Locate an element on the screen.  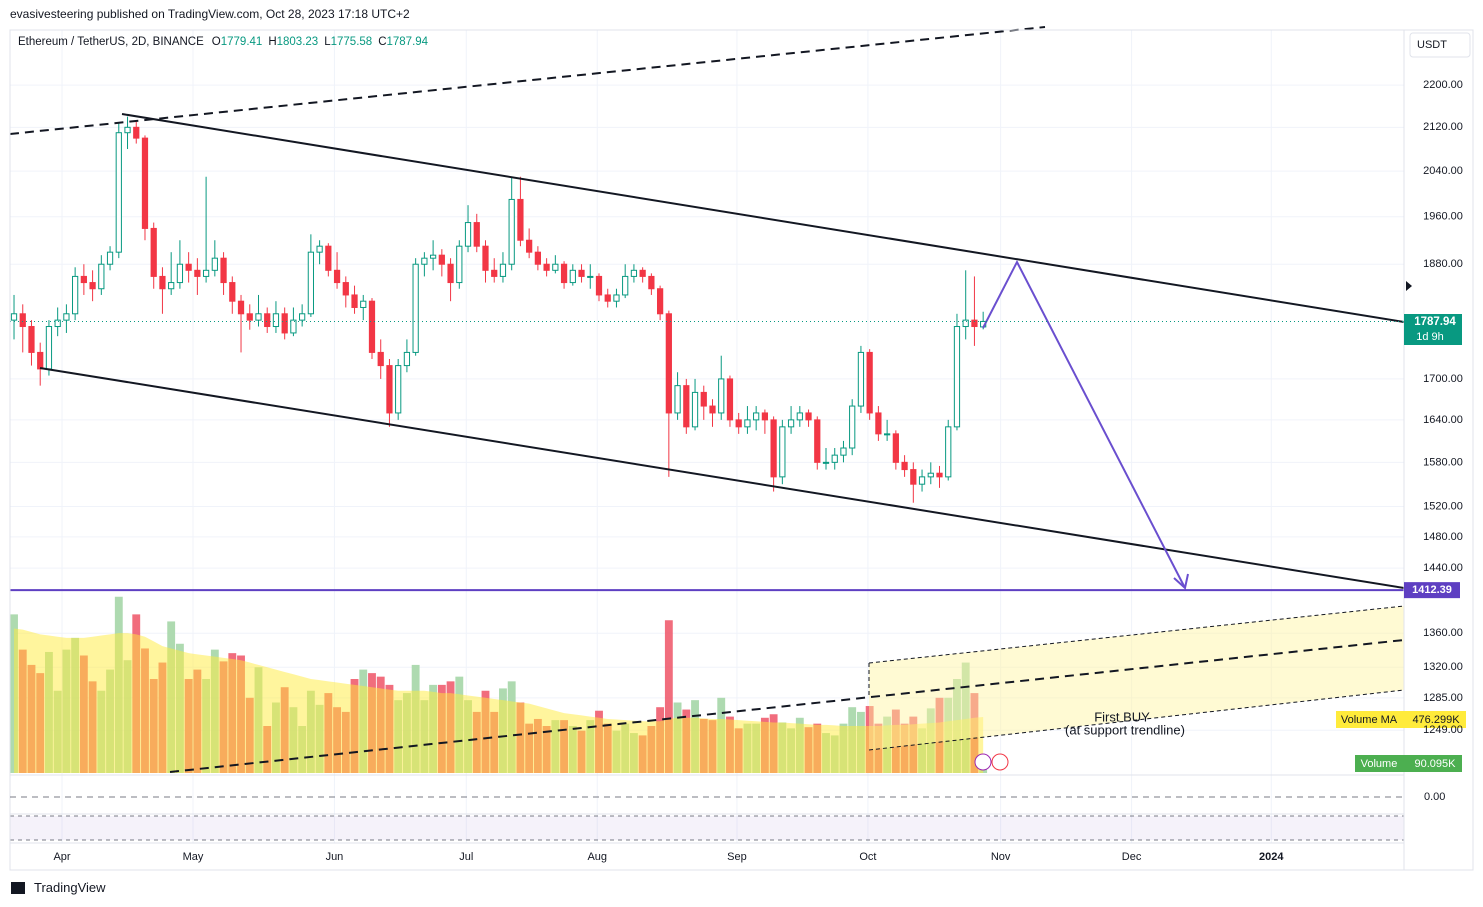
x-tick-label: Sep is located at coordinates (737, 857).